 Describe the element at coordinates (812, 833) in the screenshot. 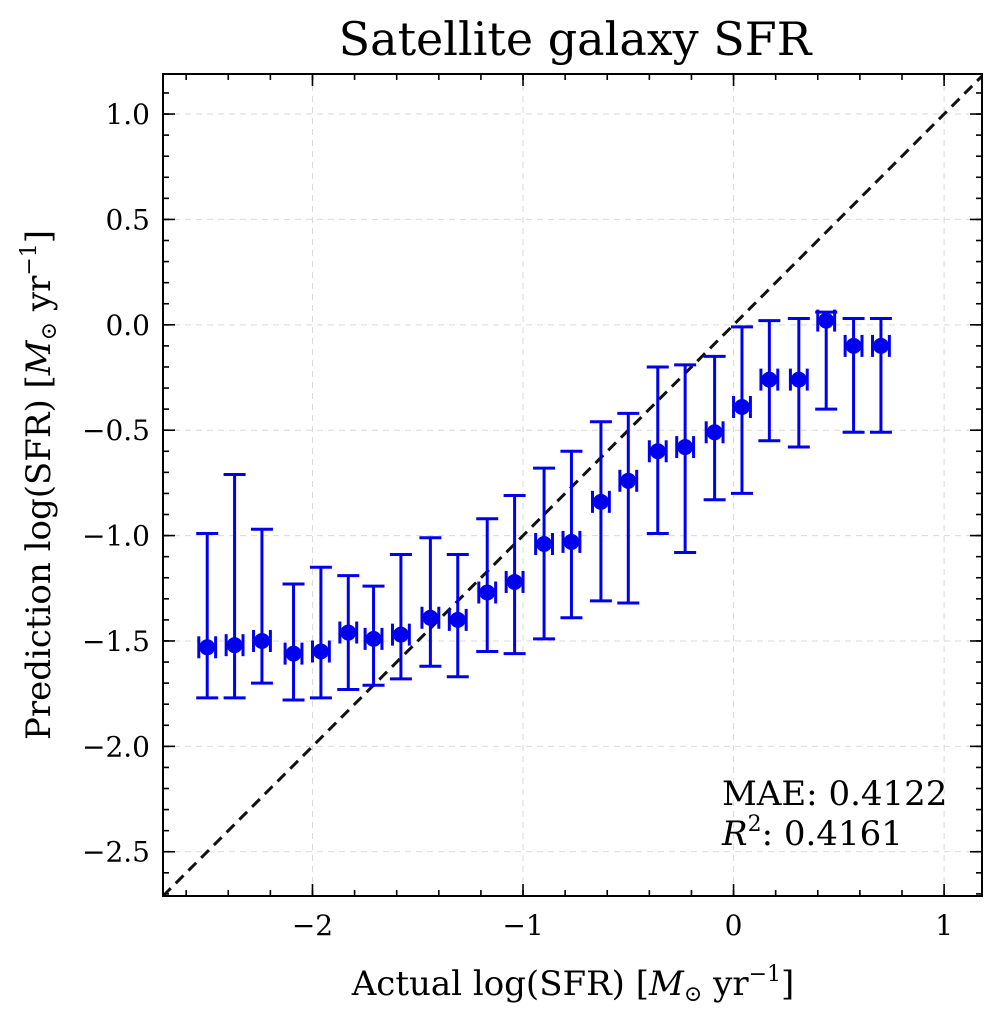

I see `r2-annotation: R2: 0.4161` at that location.